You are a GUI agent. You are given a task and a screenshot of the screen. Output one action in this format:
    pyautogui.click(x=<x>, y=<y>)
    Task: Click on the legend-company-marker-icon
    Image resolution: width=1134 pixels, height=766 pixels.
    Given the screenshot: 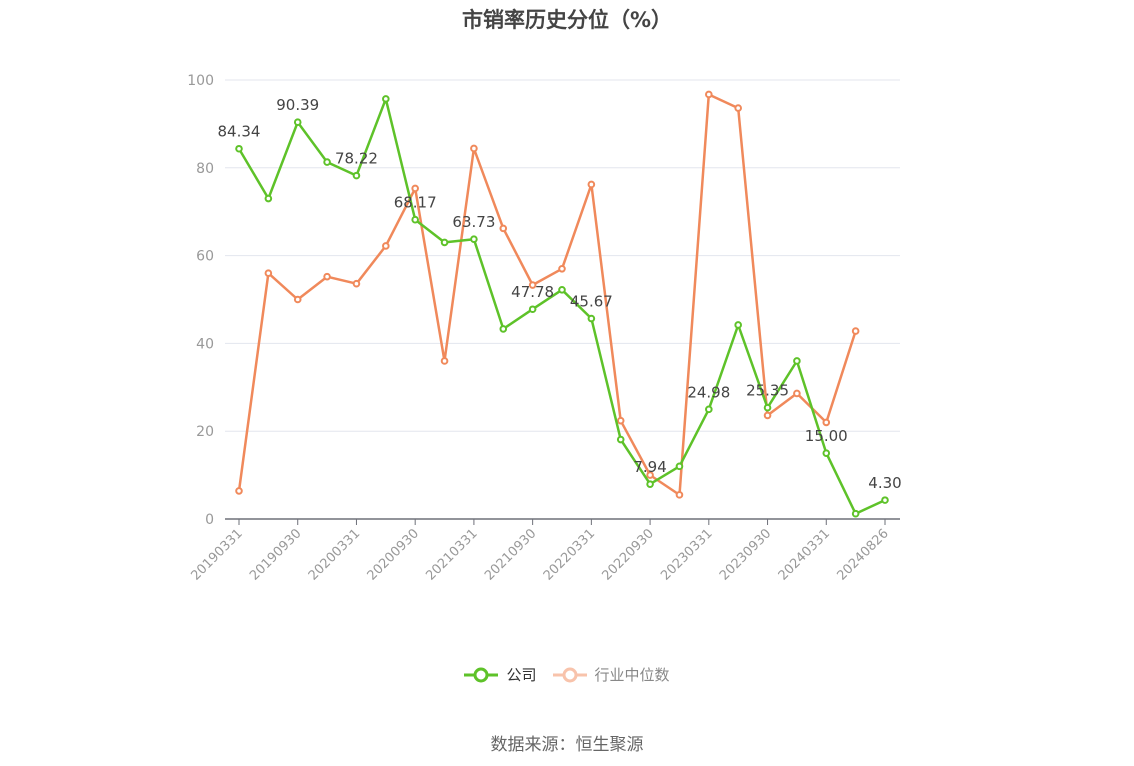 What is the action you would take?
    pyautogui.click(x=481, y=674)
    